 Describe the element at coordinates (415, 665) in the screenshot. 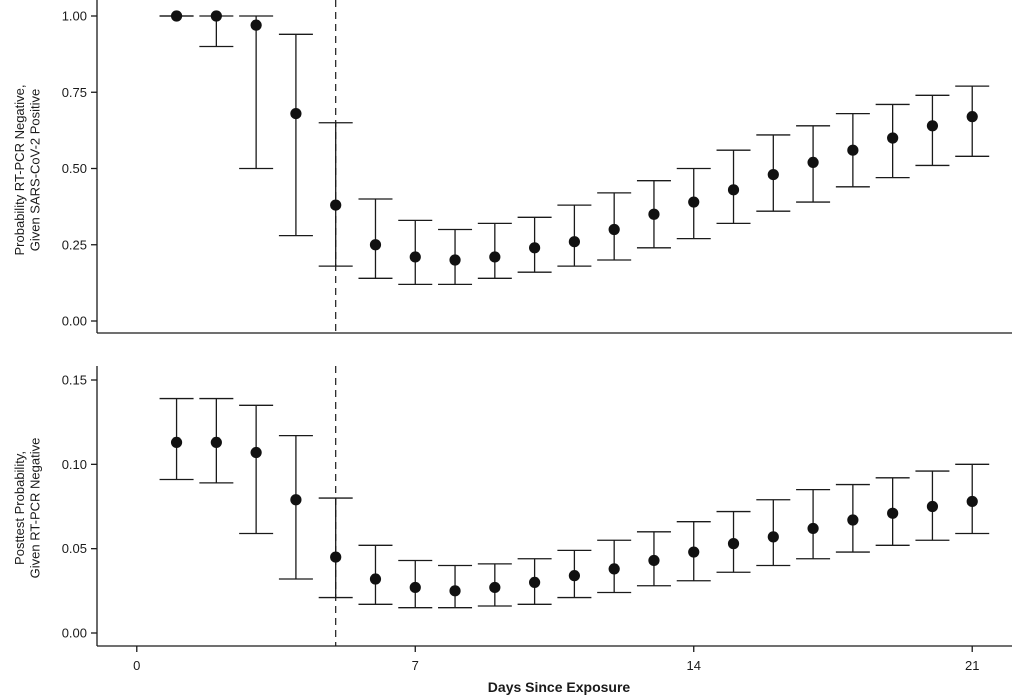

I see `x-tick-label: 7` at that location.